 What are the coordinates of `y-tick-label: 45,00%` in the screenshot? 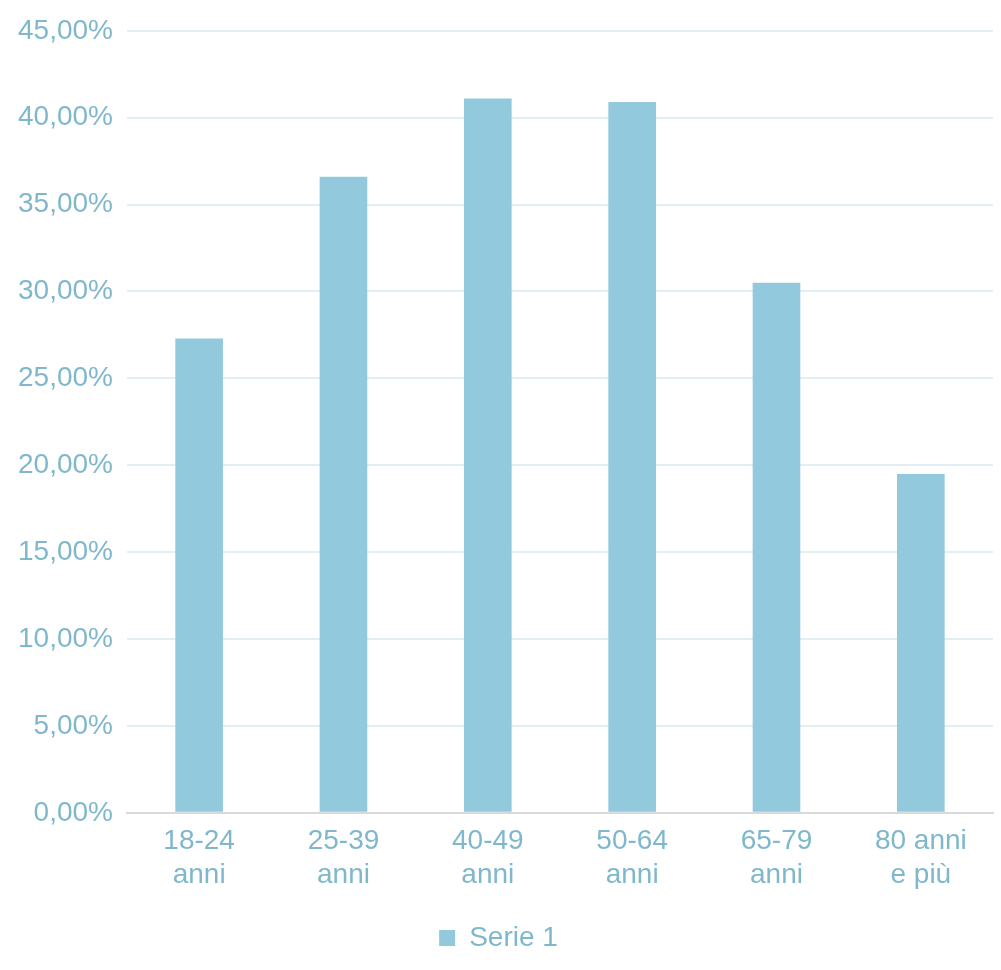 It's located at (65, 29).